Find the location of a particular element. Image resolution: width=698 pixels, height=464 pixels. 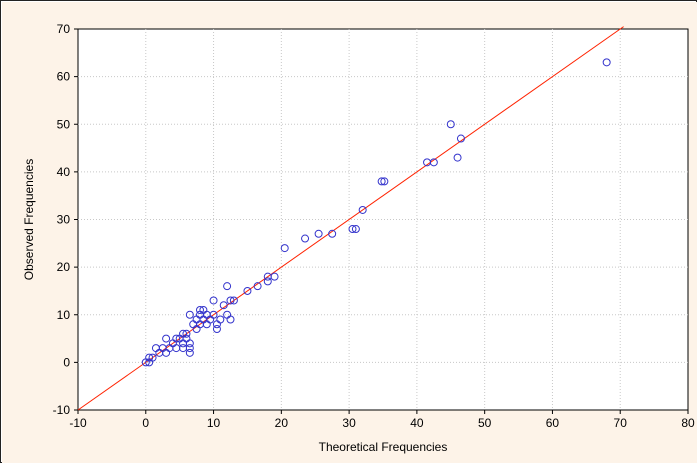

y-tick-label: -10 is located at coordinates (62, 410).